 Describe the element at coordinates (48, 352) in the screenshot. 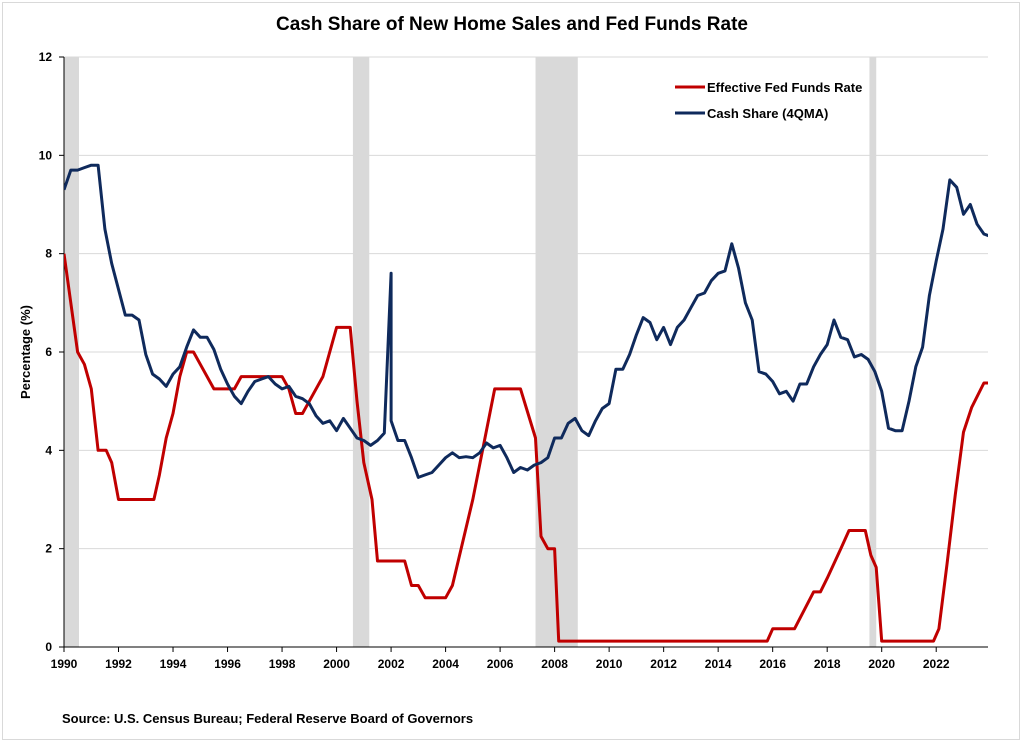

I see `y-tick-label: 6` at that location.